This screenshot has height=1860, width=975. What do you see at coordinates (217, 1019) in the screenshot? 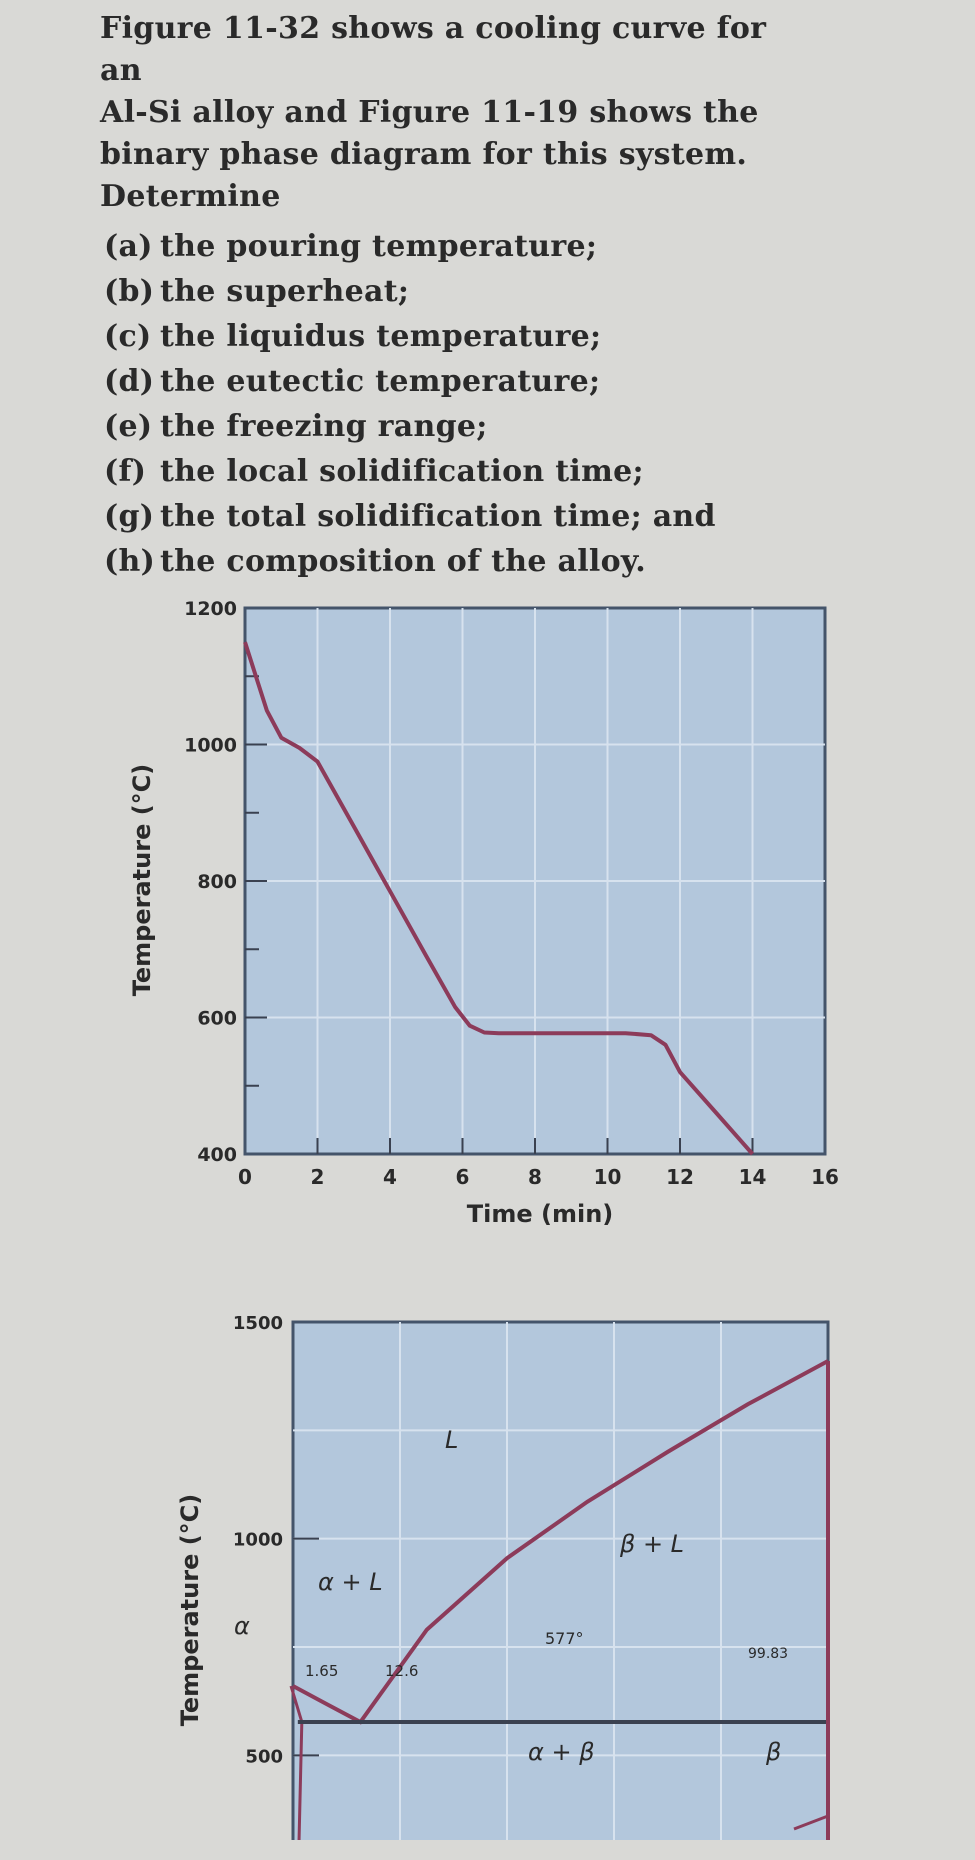
I see `cooling-y-tick-label: 600` at bounding box center [217, 1019].